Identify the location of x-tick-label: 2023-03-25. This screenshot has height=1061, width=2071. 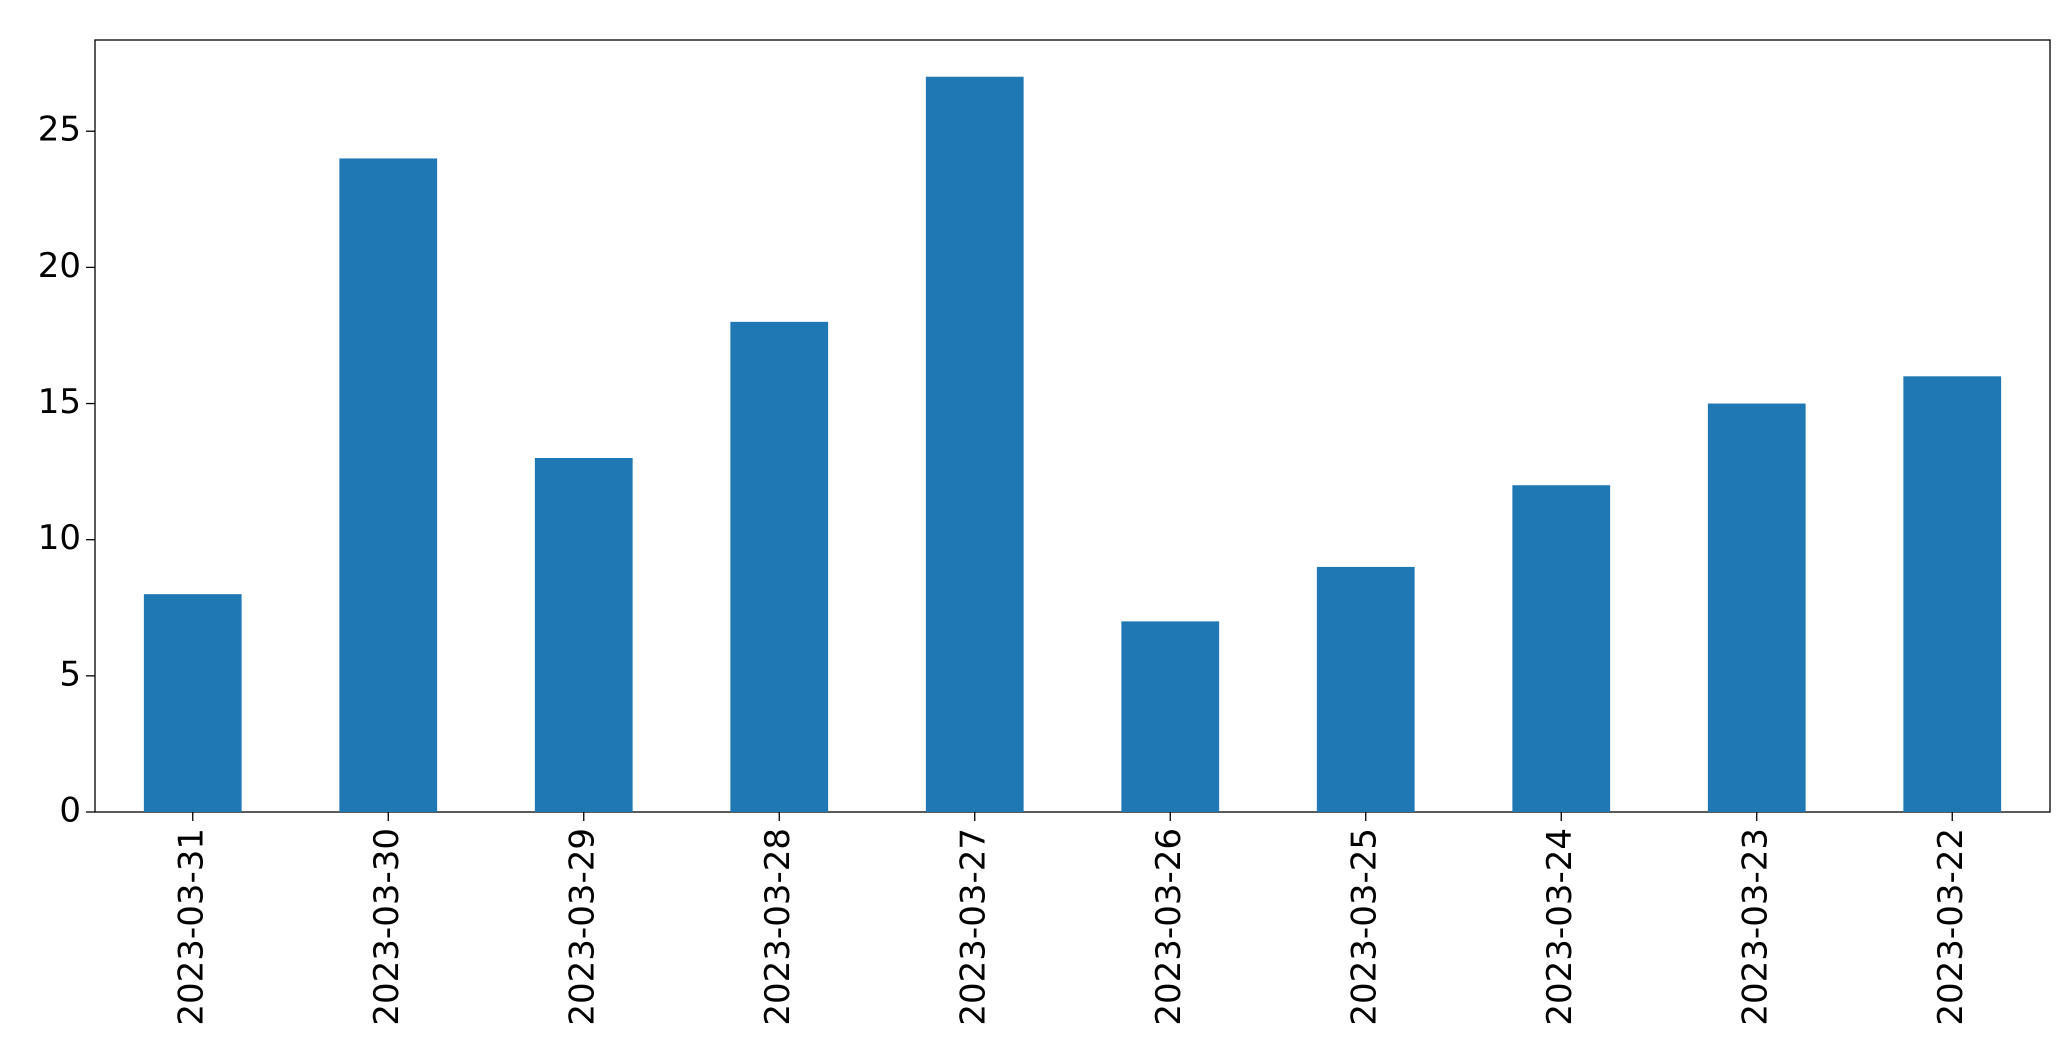
(1364, 927).